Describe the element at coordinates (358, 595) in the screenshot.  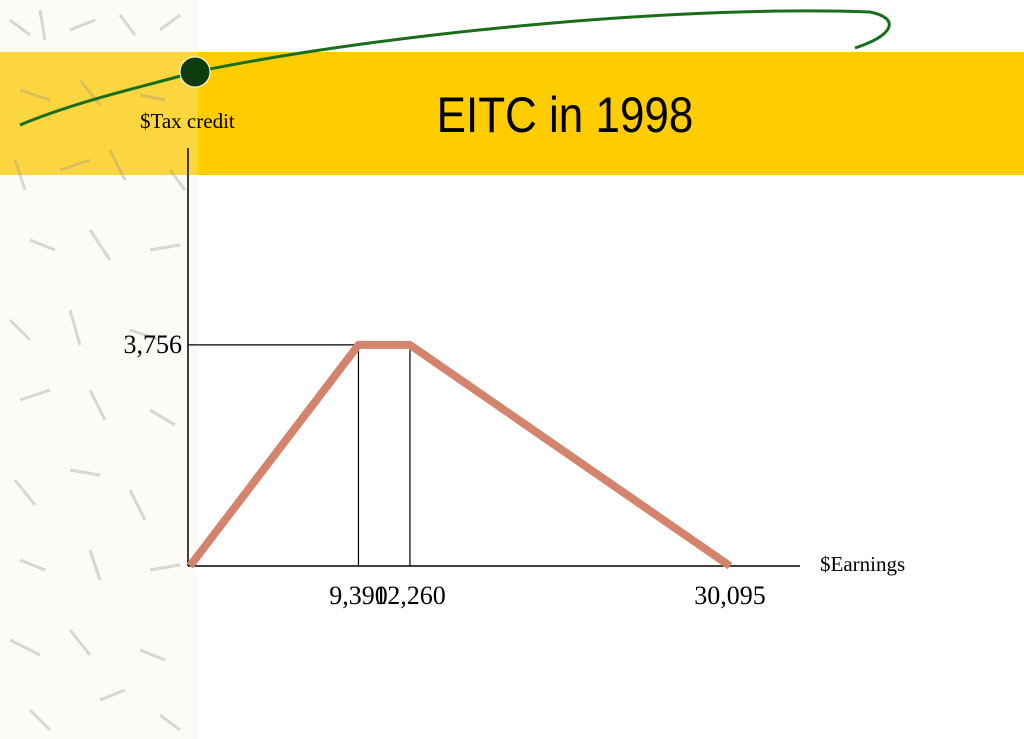
I see `x-tick-label: 9,390` at that location.